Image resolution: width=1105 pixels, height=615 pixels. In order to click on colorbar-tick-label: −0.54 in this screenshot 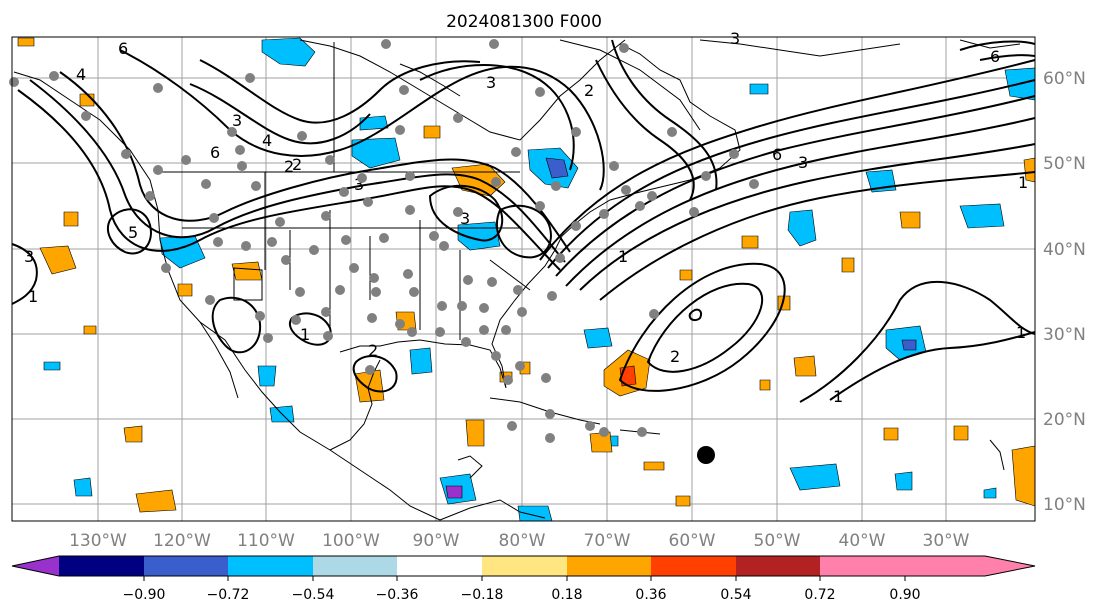, I will do `click(313, 595)`.